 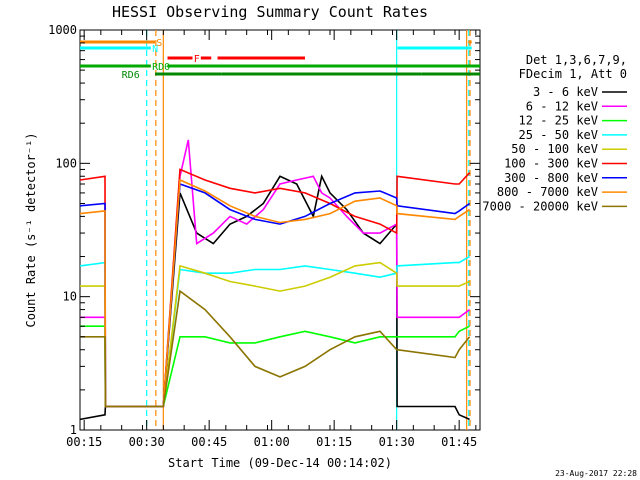 What do you see at coordinates (540, 206) in the screenshot?
I see `legend-entry-label: 7000 - 20000 keV` at bounding box center [540, 206].